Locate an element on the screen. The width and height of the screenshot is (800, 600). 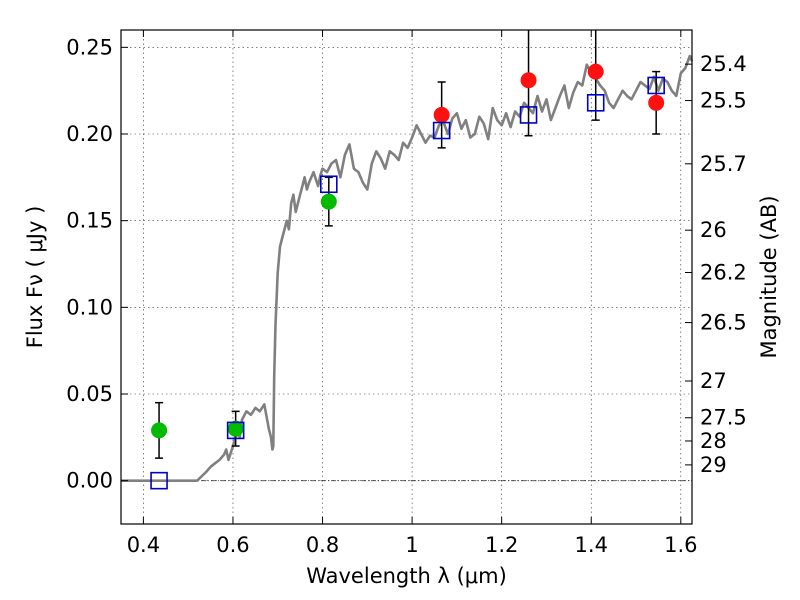
x-tick-label: 0.6 is located at coordinates (232, 545).